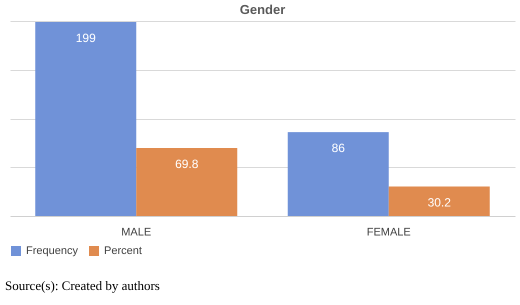 The width and height of the screenshot is (520, 305). I want to click on source-note: Source(s): Created by authors, so click(82, 285).